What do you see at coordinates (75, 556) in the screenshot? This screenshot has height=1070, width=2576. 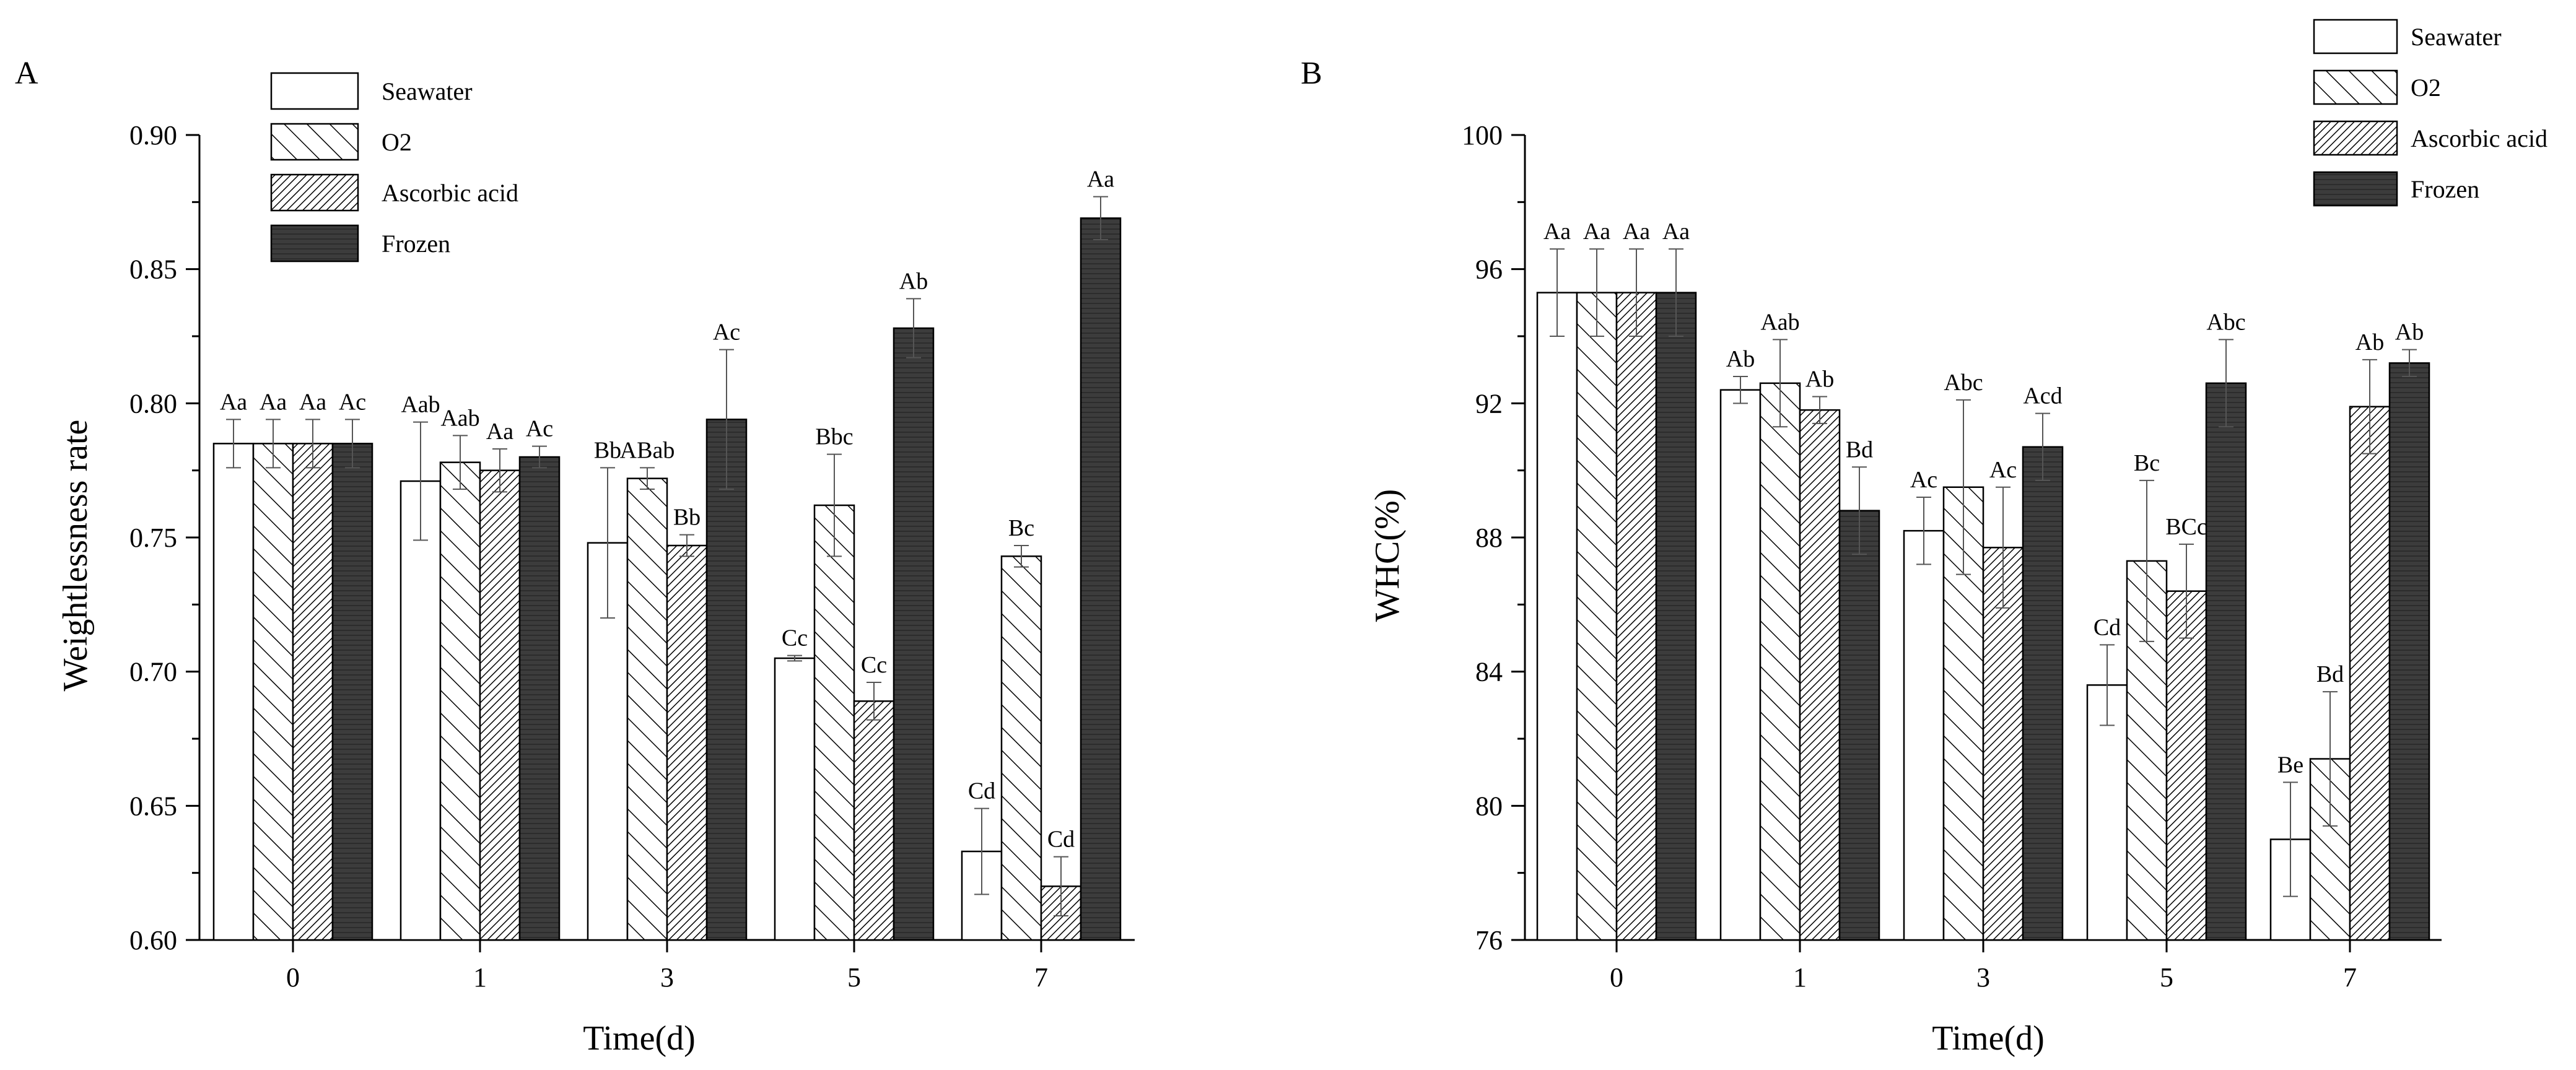 I see `y-axis-title: Weightlessness rate` at bounding box center [75, 556].